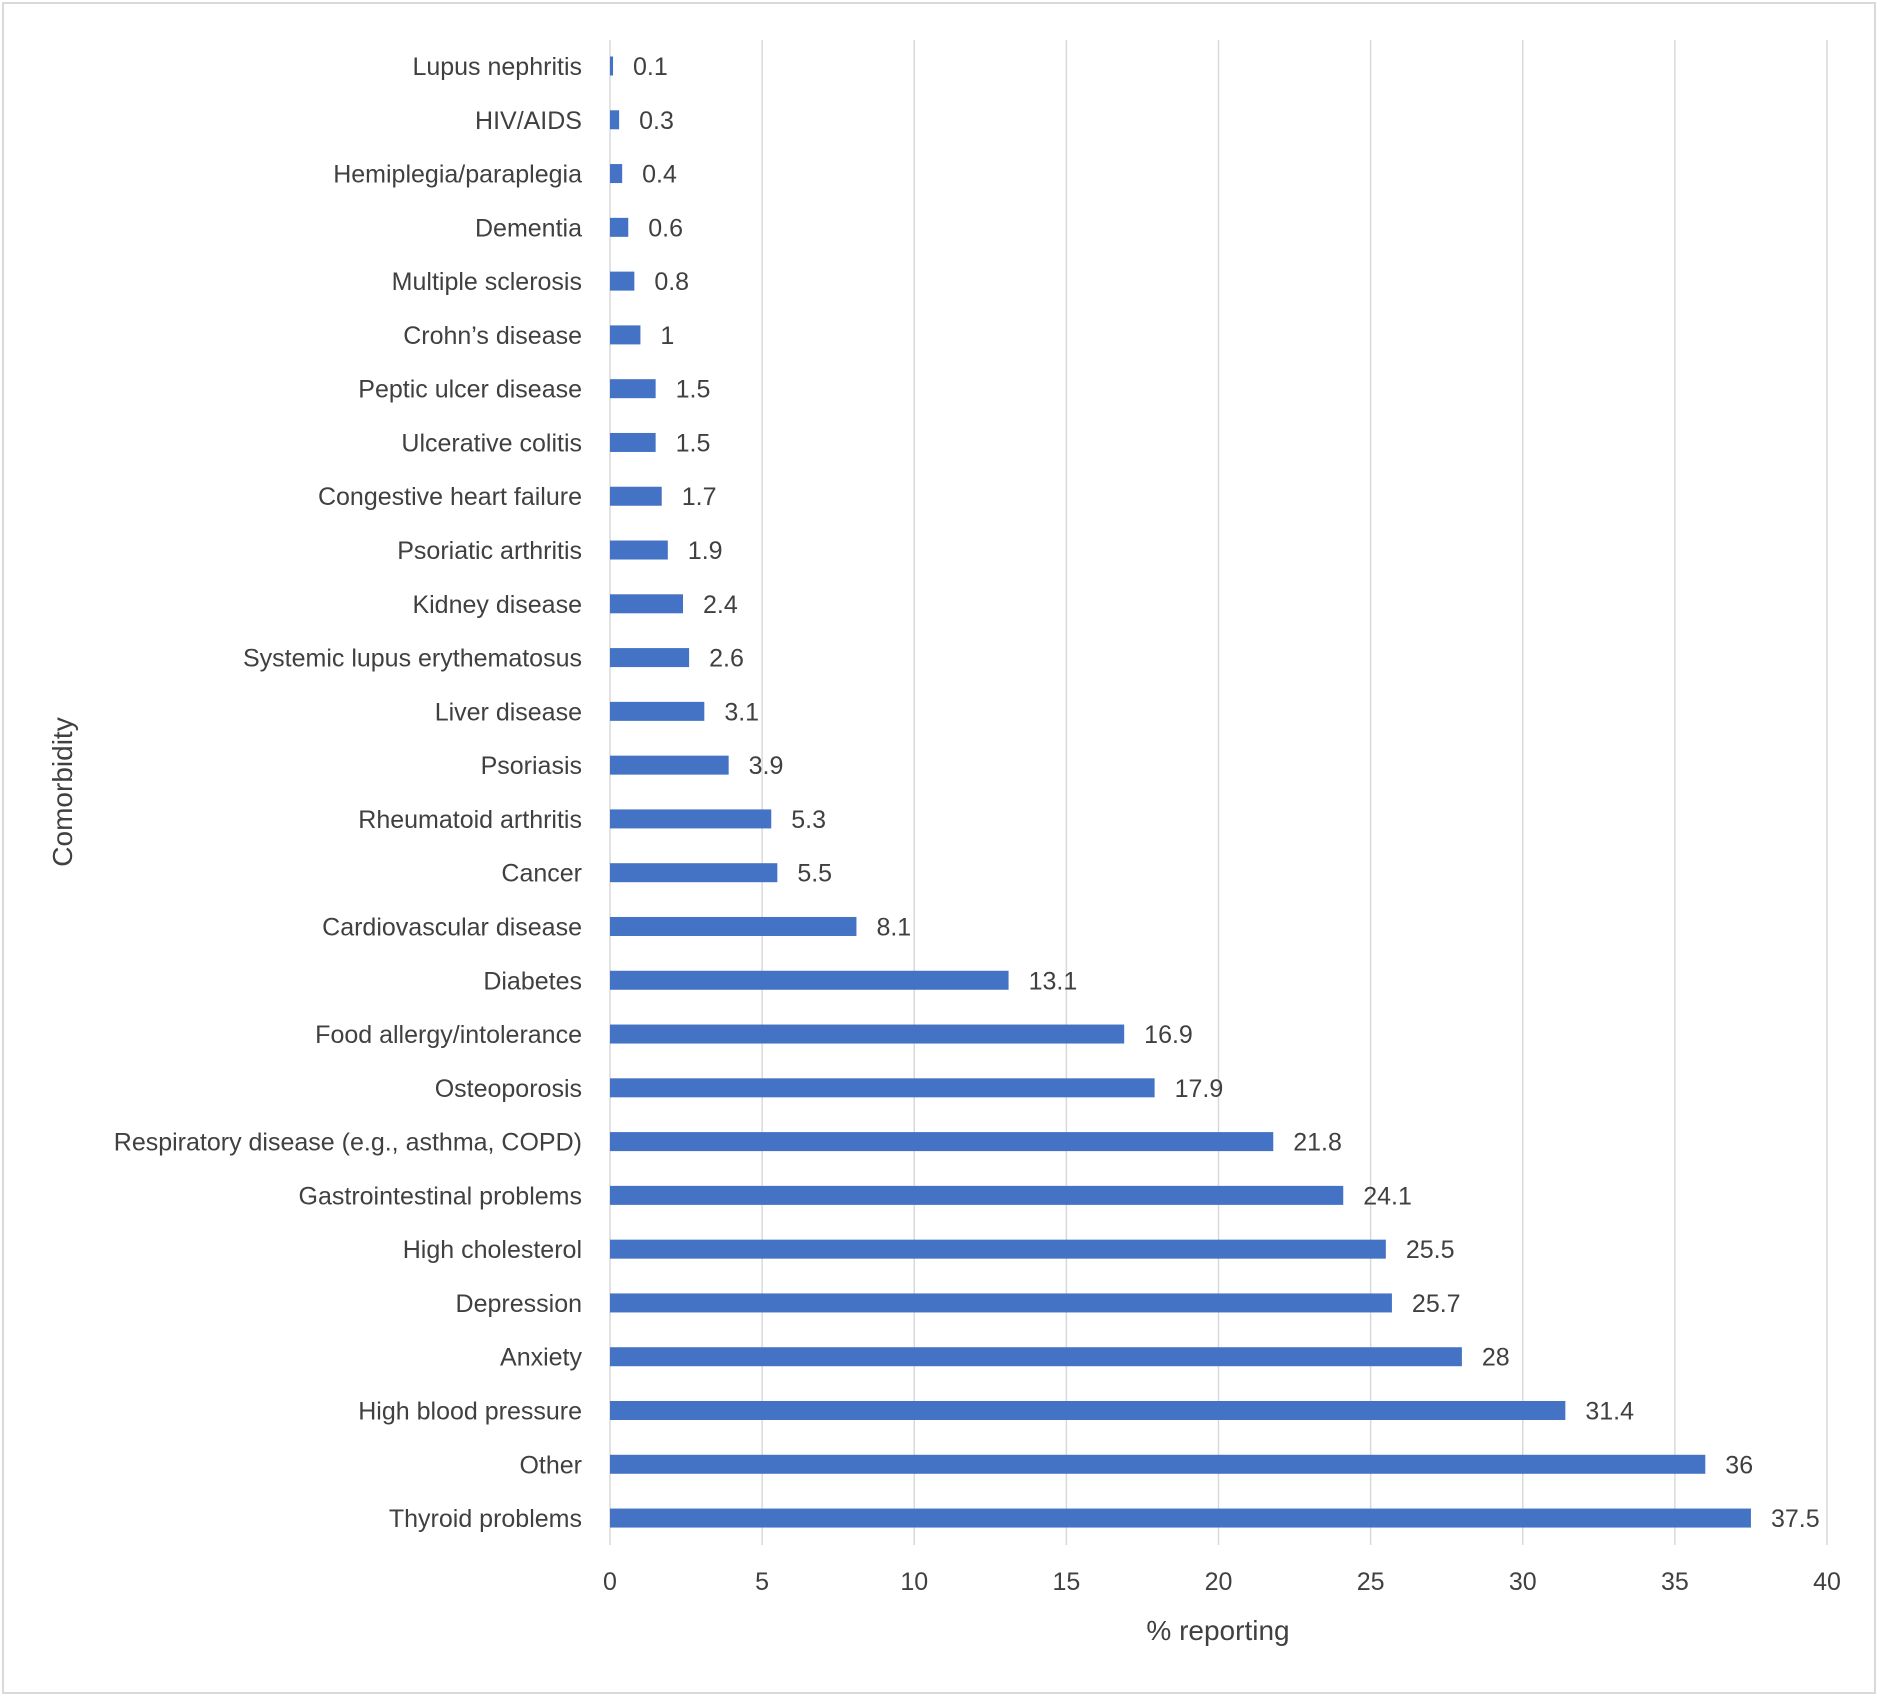 This screenshot has width=1880, height=1698. What do you see at coordinates (452, 927) in the screenshot?
I see `category-label: Cardiovascular disease` at bounding box center [452, 927].